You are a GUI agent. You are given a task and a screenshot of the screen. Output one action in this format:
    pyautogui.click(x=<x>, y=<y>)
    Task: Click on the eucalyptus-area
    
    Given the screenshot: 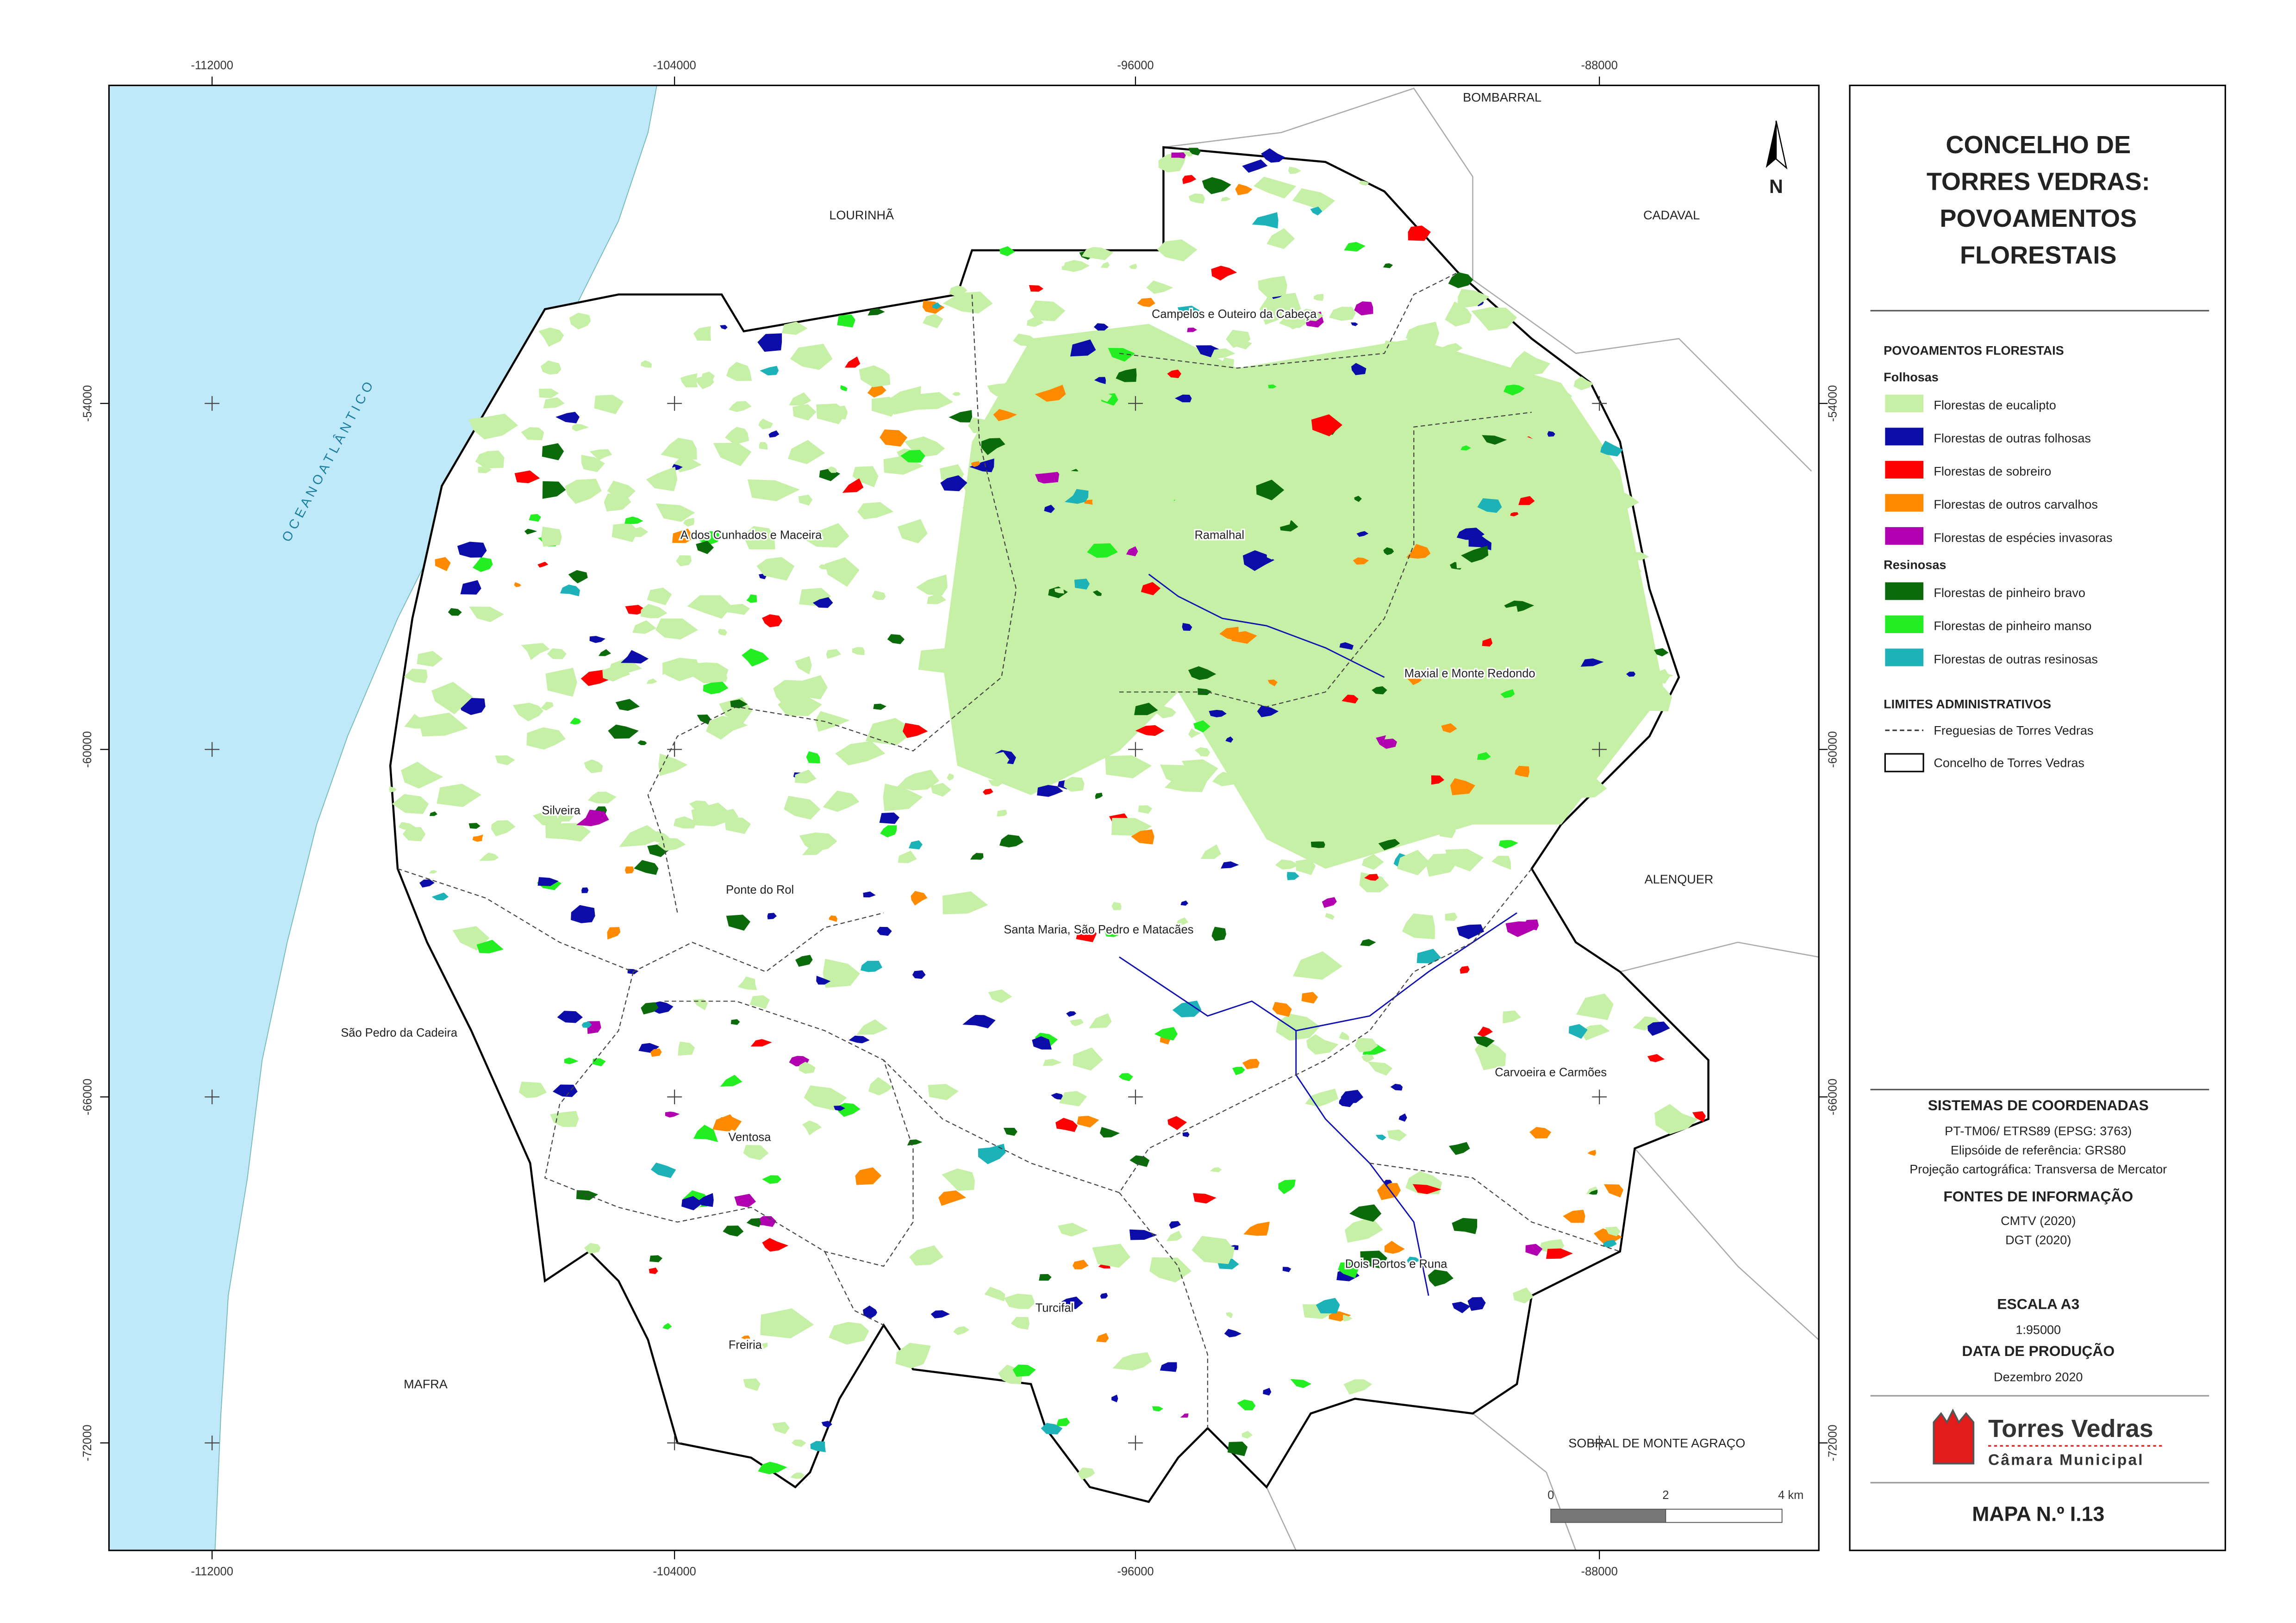 What is the action you would take?
    pyautogui.click(x=1303, y=596)
    